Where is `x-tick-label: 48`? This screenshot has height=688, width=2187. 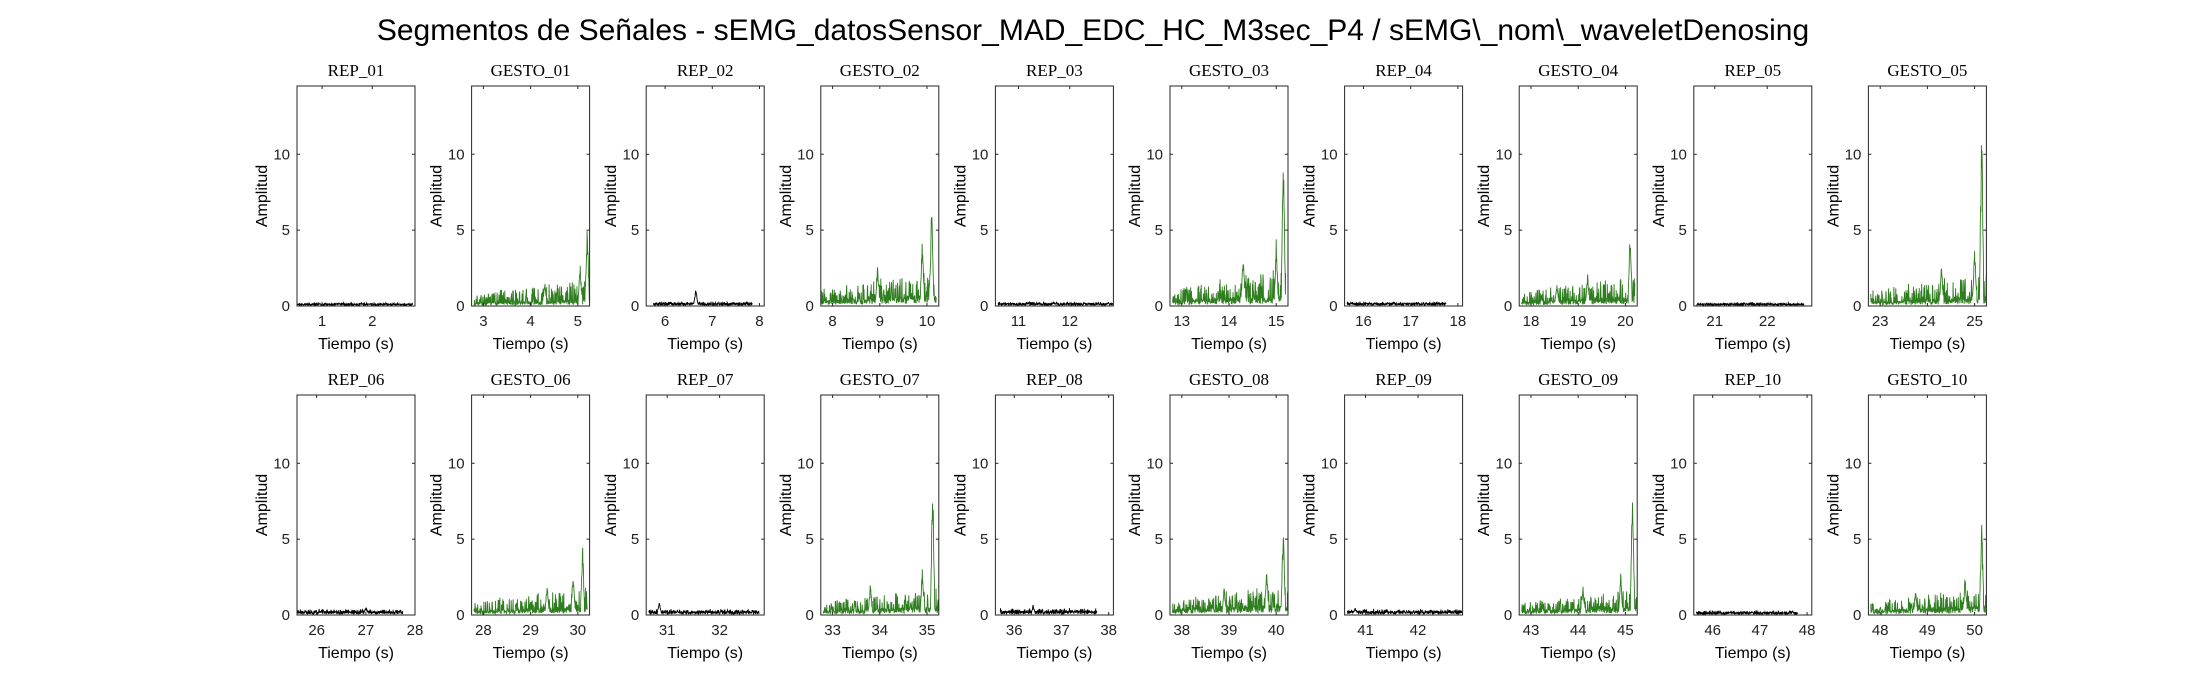 x-tick-label: 48 is located at coordinates (1807, 630).